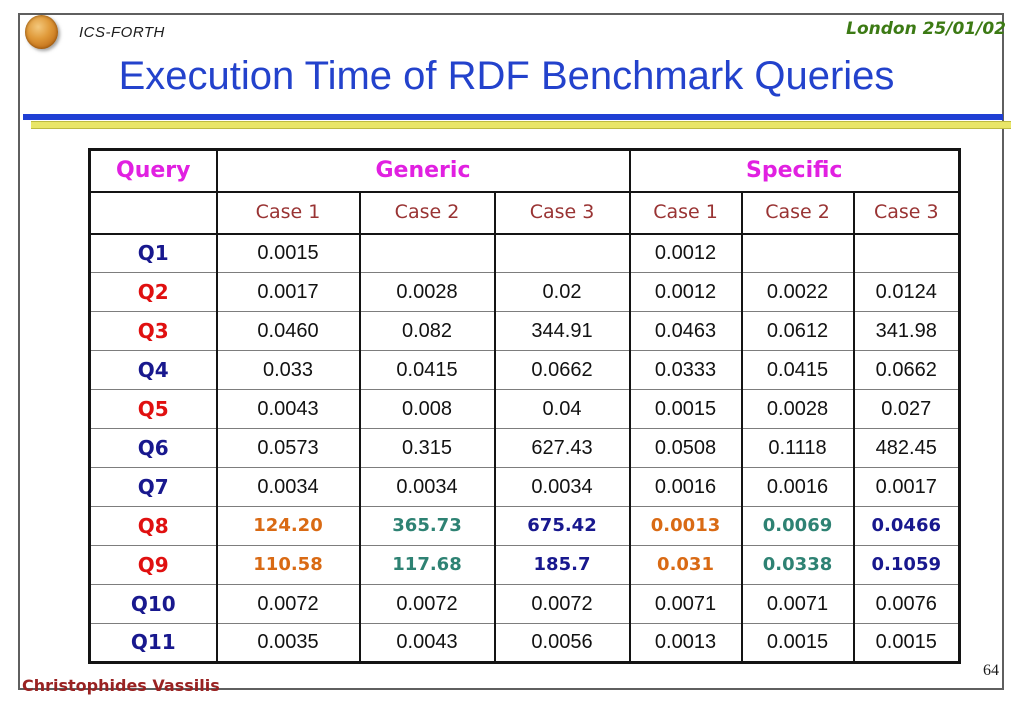 The image size is (1023, 708). I want to click on table-row: Q6 0.0573 0.315 627.43 0.0508 0.1118 482.45, so click(524, 448).